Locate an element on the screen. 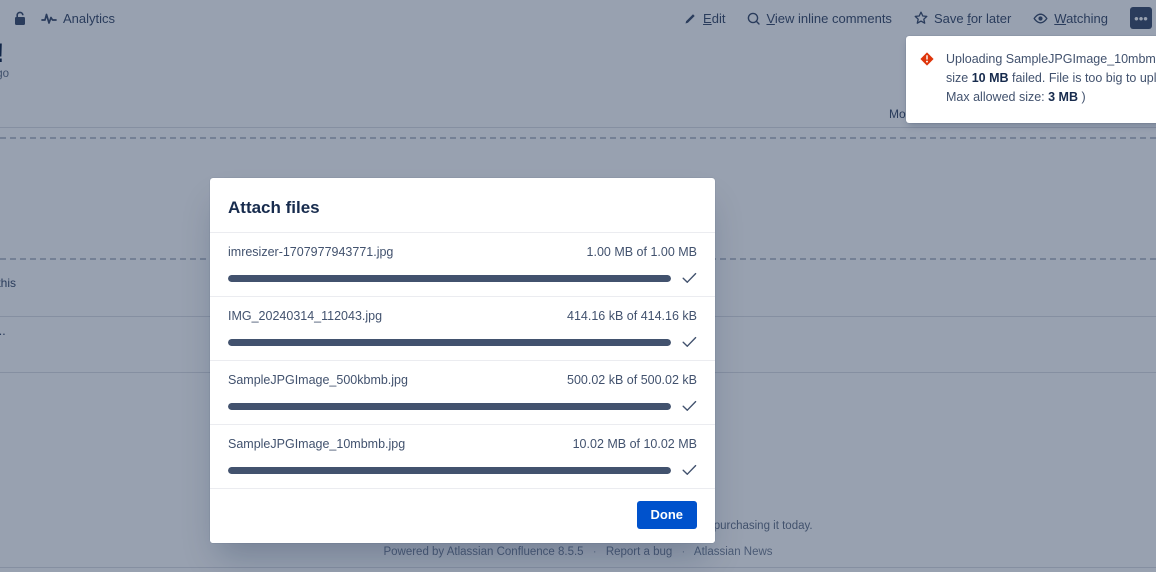 This screenshot has height=572, width=1156. comment-icon is located at coordinates (754, 18).